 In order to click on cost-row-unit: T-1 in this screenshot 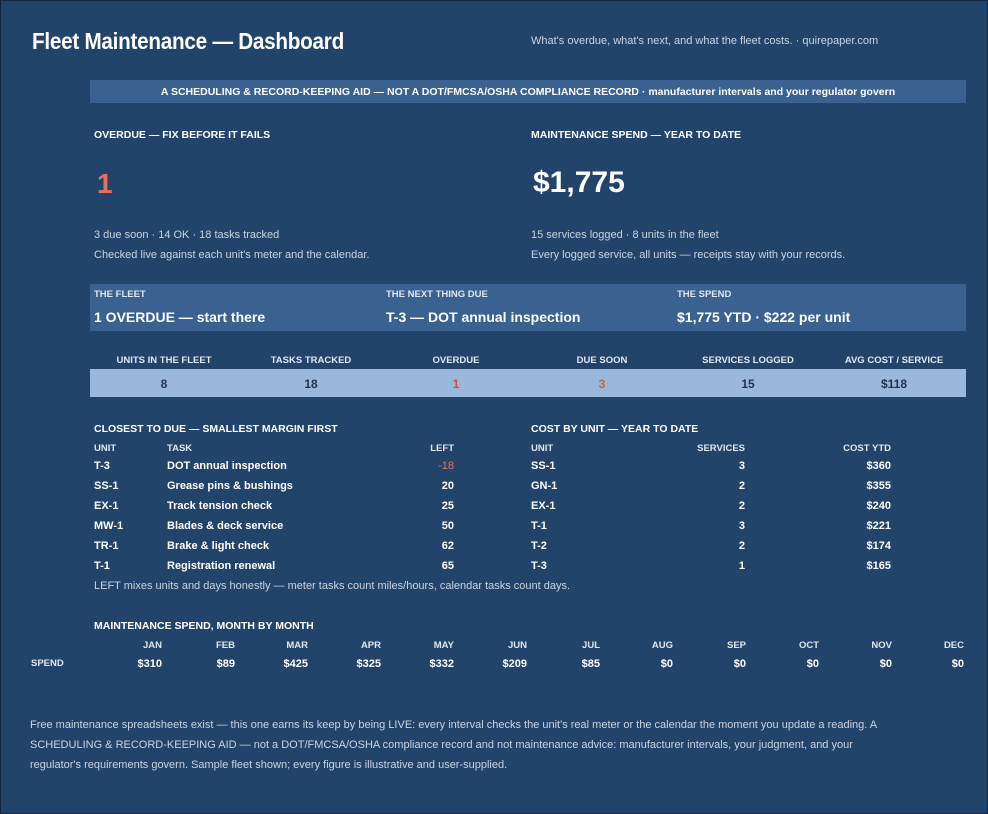, I will do `click(539, 526)`.